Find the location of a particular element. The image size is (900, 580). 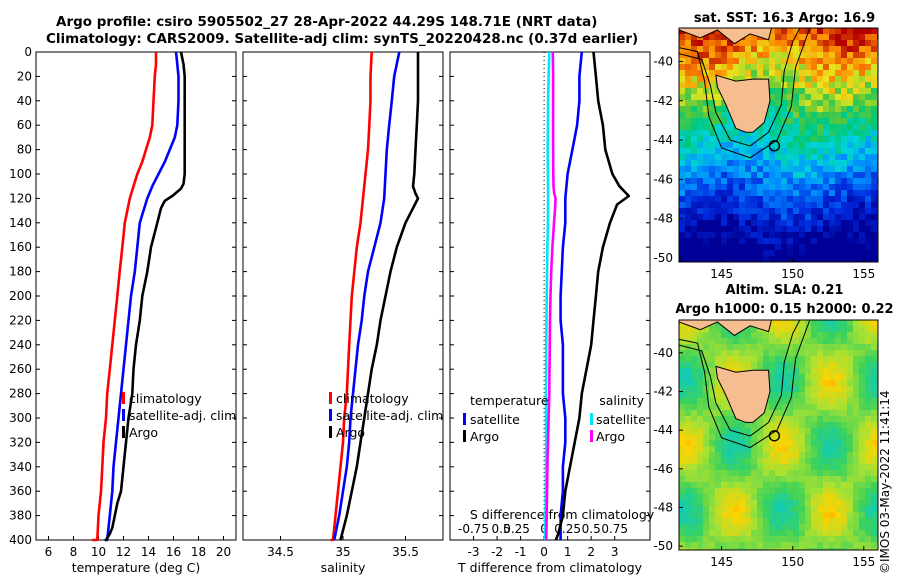

ytick-label: 400 is located at coordinates (20, 540).